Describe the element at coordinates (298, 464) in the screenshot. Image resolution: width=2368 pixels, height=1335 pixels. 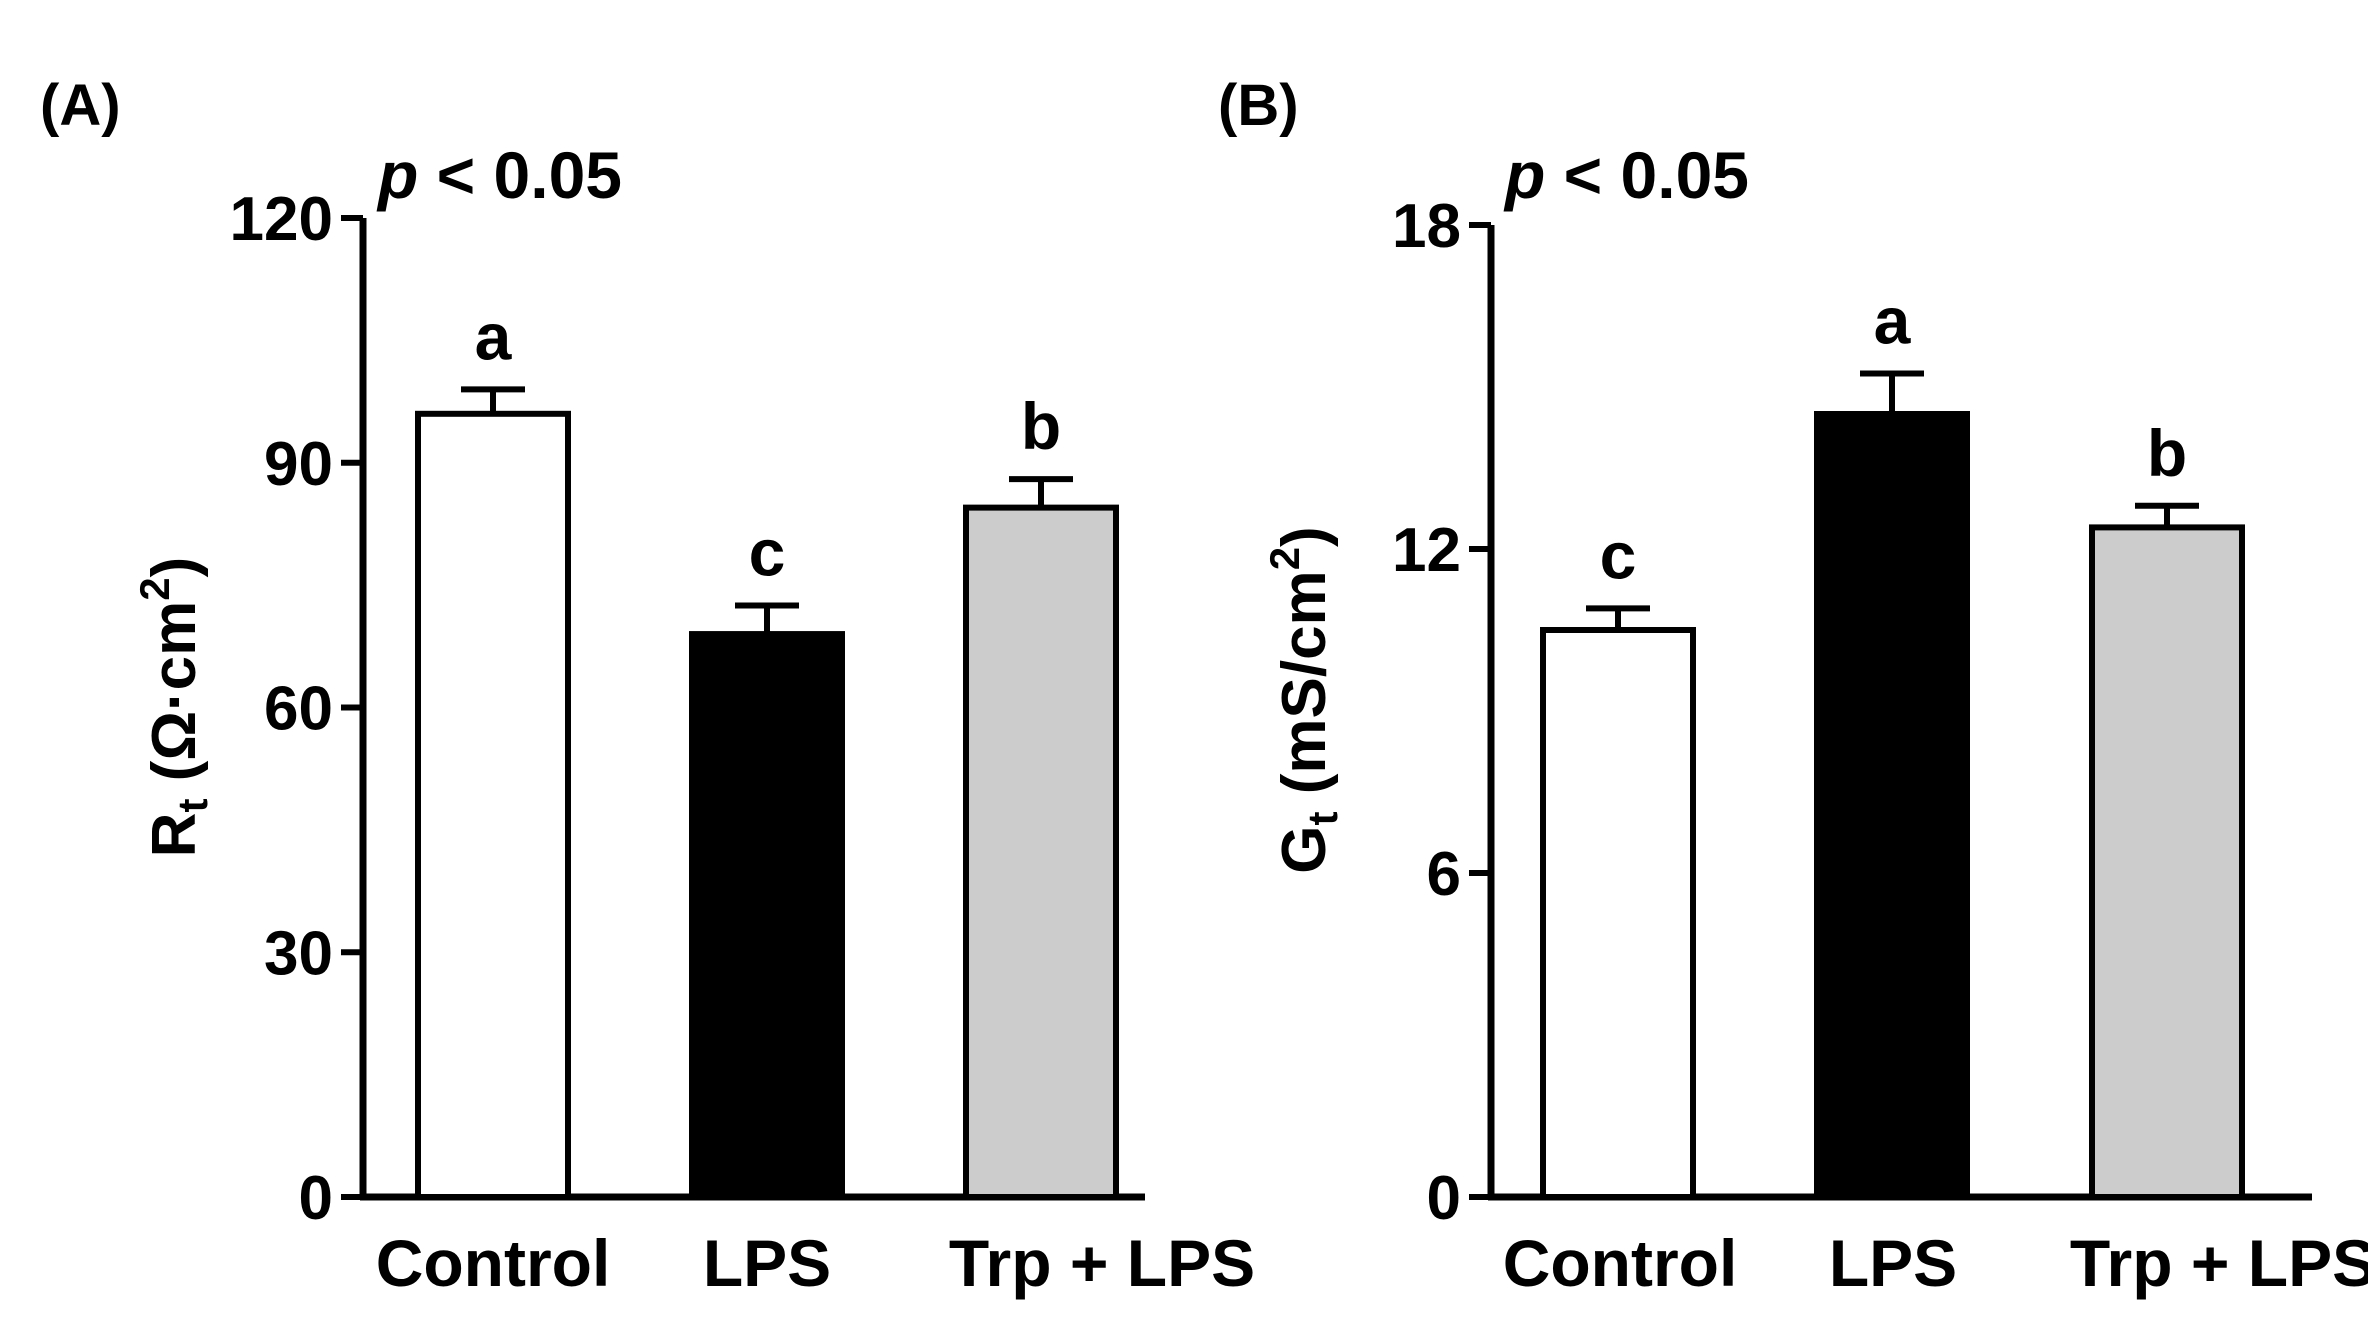
I see `y-tick-label: 90` at that location.